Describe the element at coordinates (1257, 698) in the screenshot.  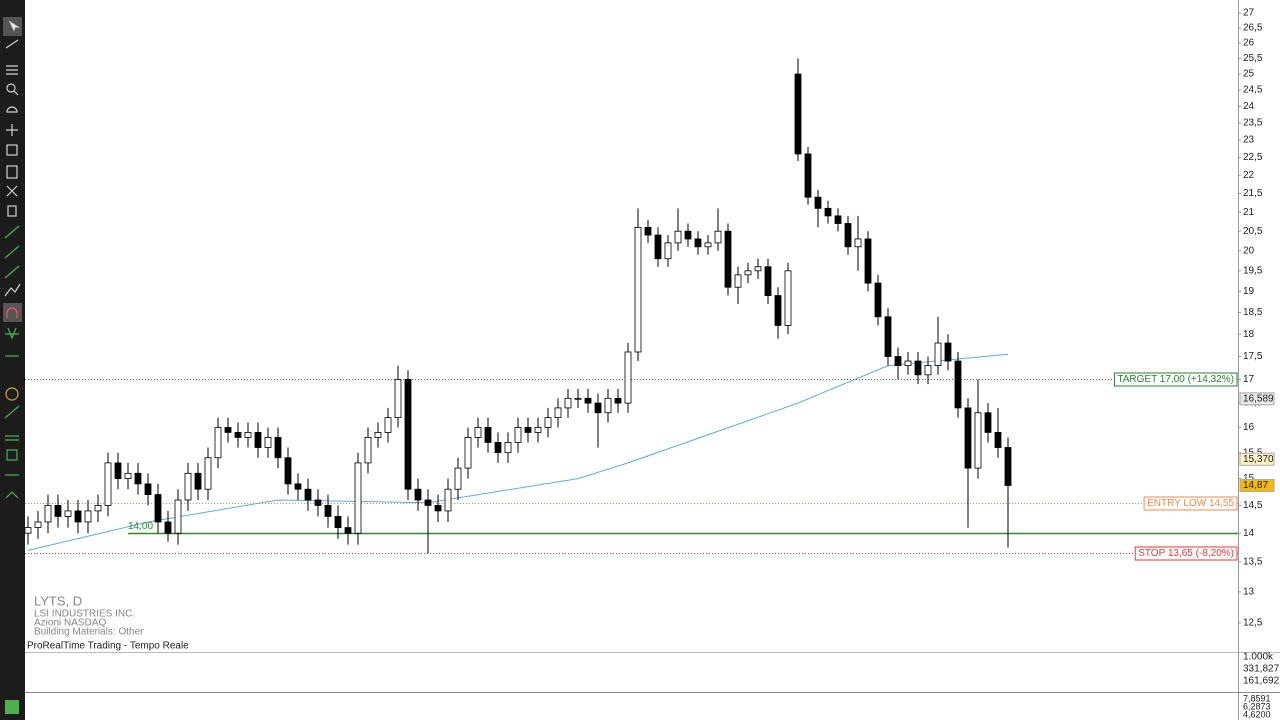
I see `indicator-label: 7,8591` at that location.